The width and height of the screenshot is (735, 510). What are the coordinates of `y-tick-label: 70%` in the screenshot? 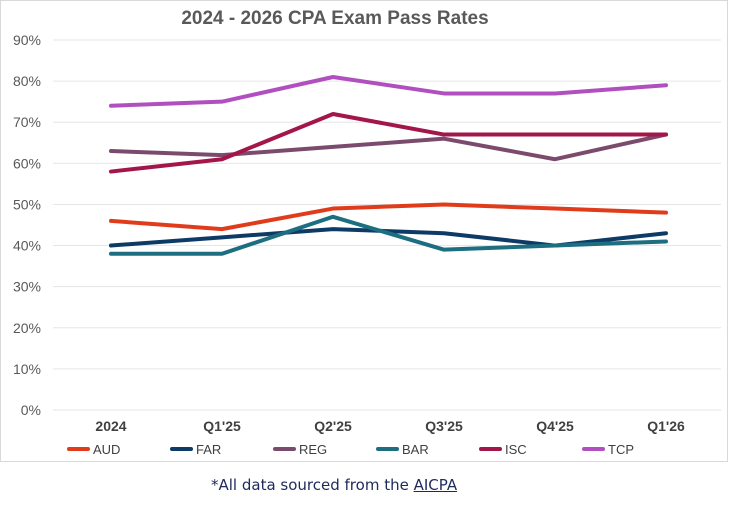 It's located at (27, 122).